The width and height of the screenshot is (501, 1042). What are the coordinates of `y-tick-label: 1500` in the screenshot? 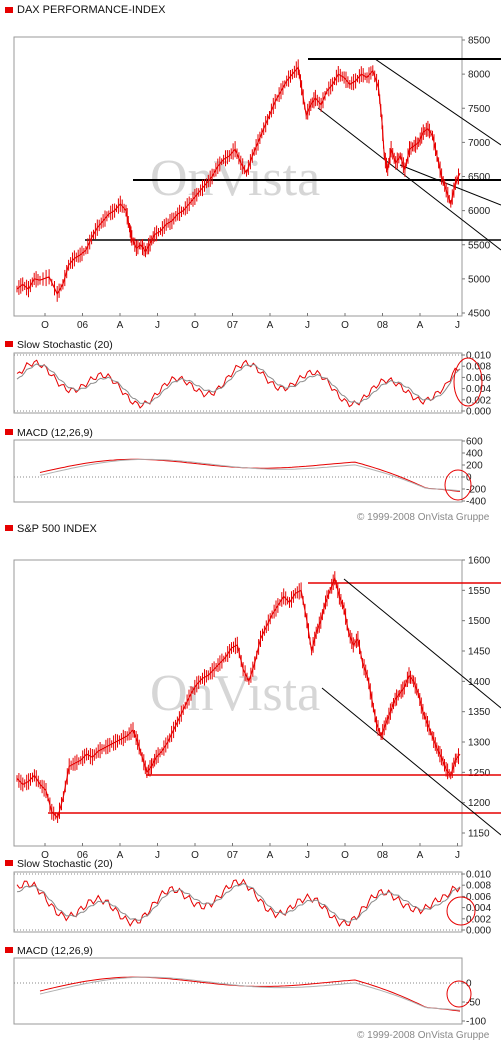 It's located at (479, 621).